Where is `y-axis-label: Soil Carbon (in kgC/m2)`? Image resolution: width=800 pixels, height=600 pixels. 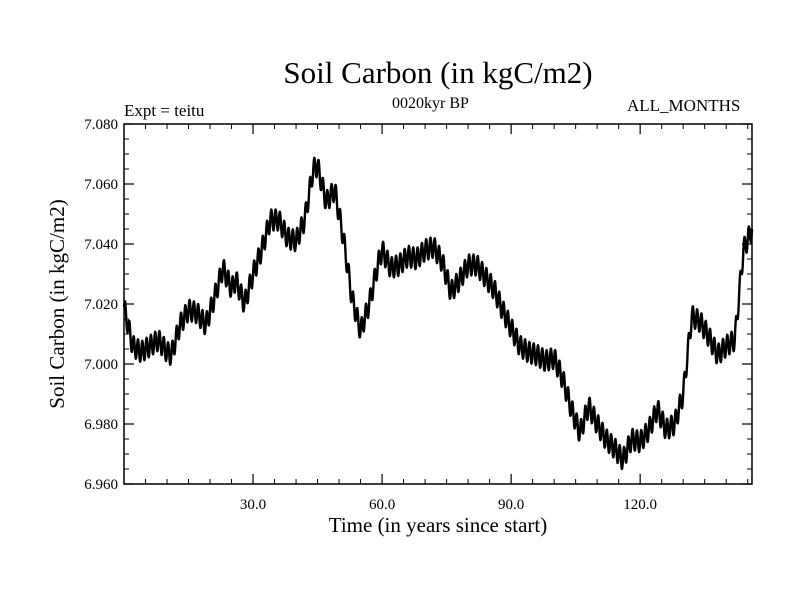
y-axis-label: Soil Carbon (in kgC/m2) is located at coordinates (57, 303).